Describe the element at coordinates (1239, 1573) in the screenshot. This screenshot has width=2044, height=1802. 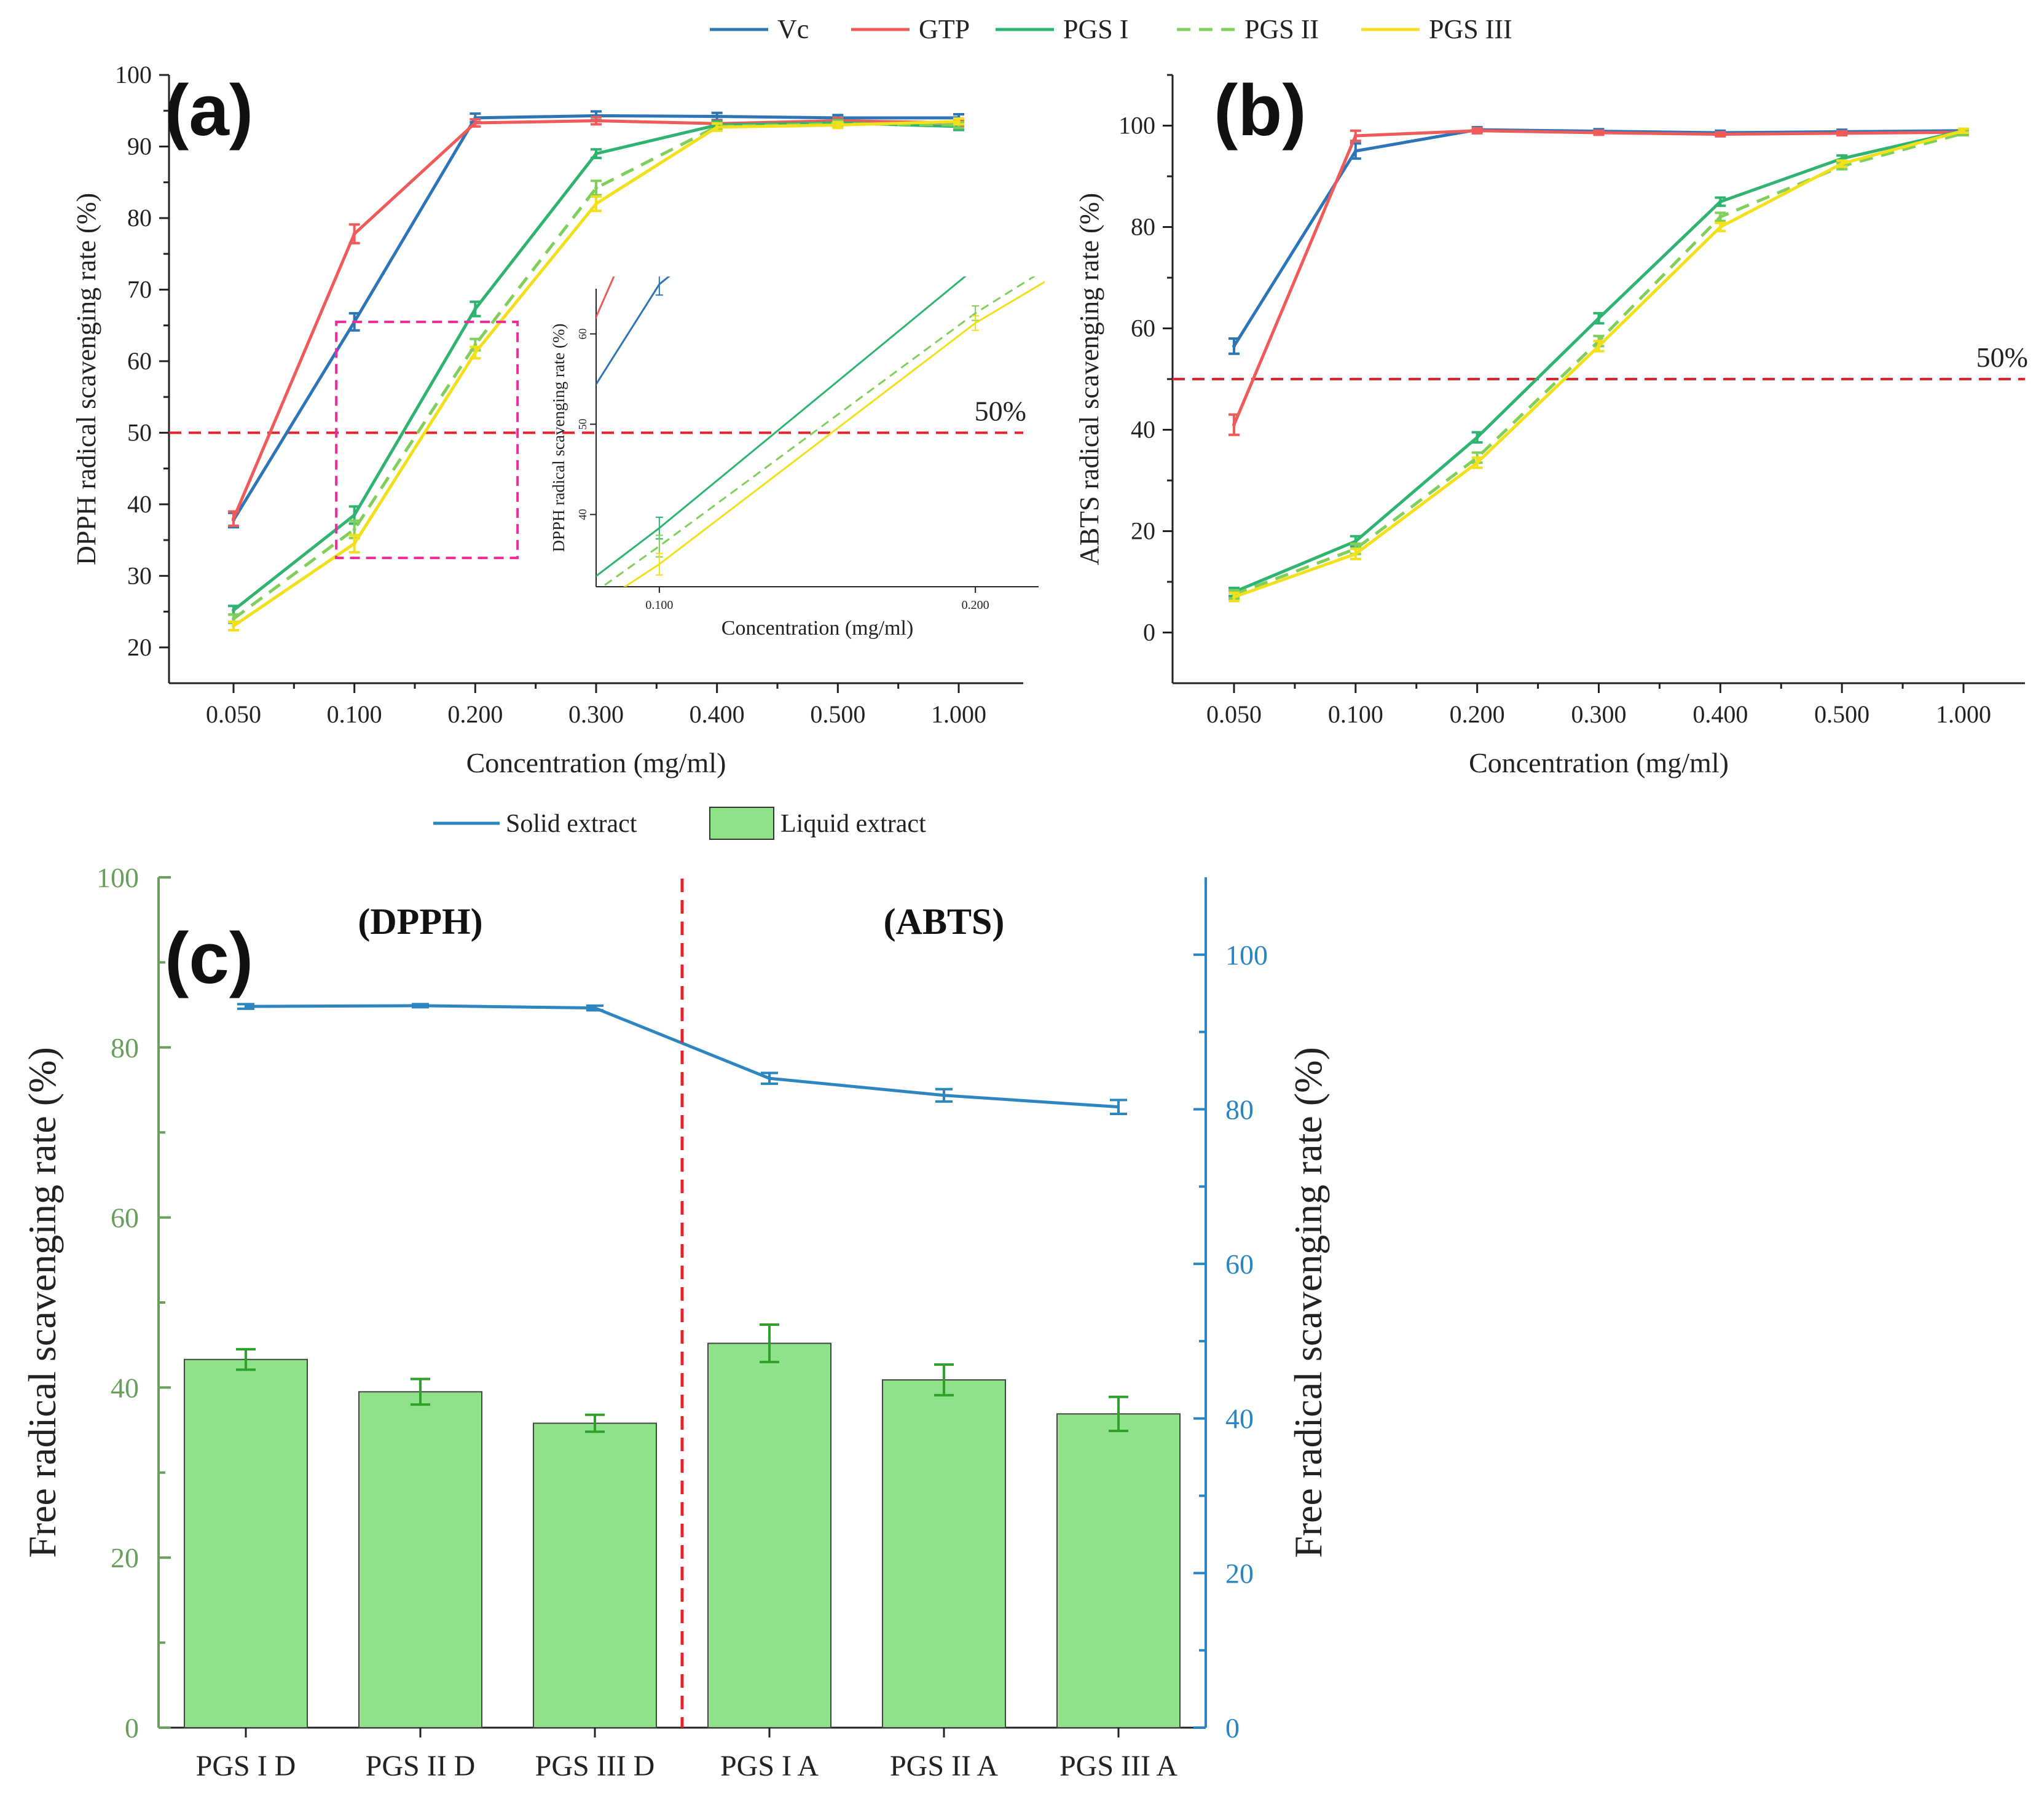
I see `right-y-tick-label: 20` at that location.